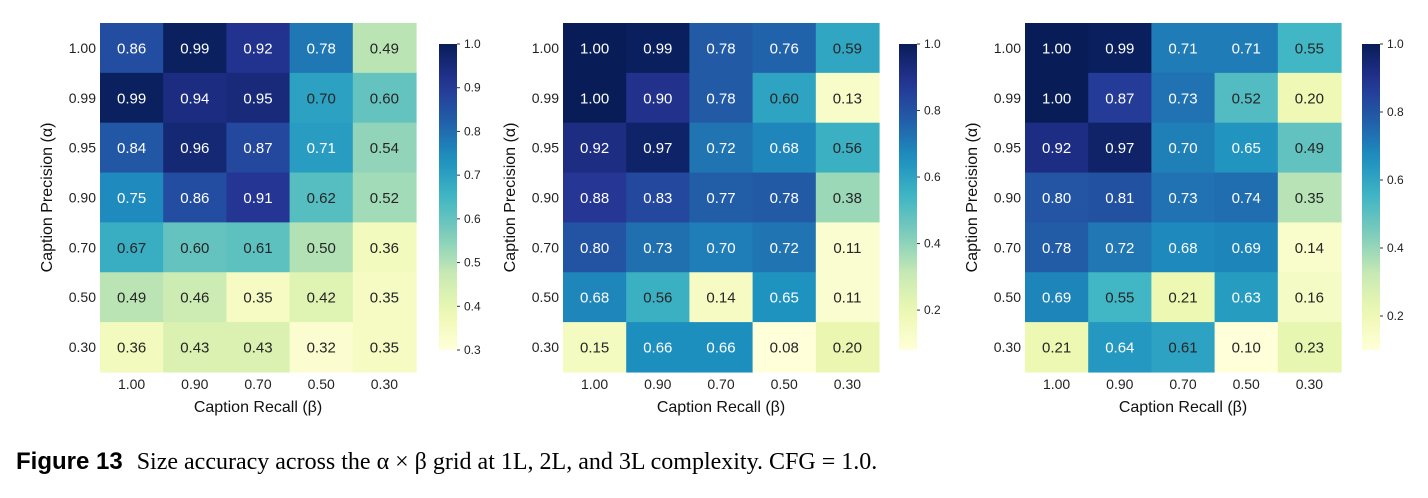  I want to click on cell-value-label: 0.66, so click(720, 348).